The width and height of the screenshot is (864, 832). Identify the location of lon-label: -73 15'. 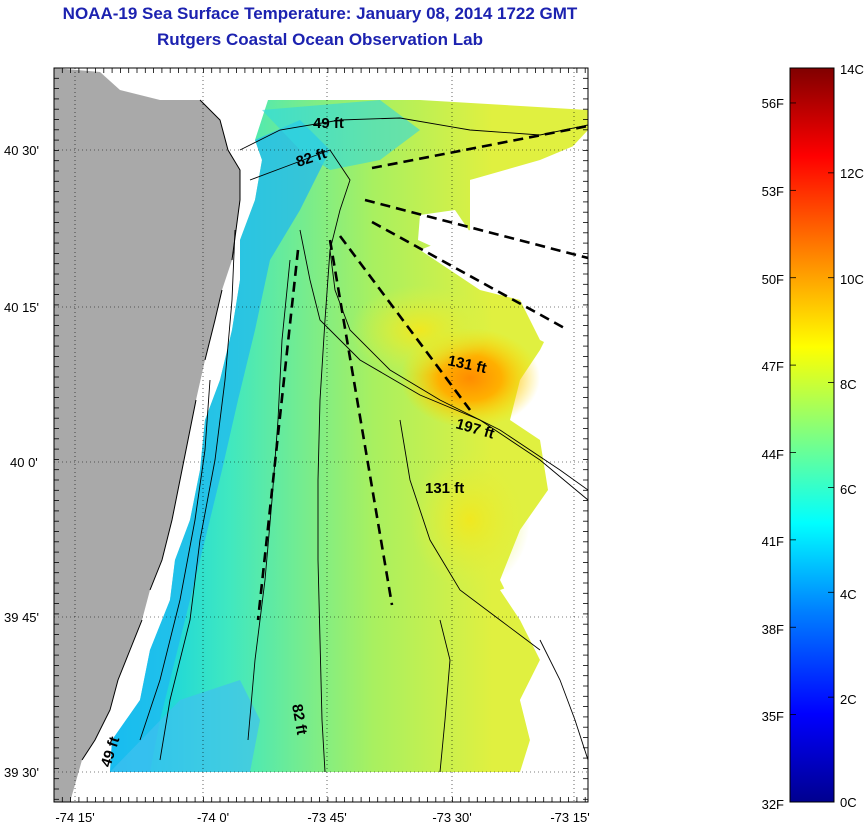
(569, 817).